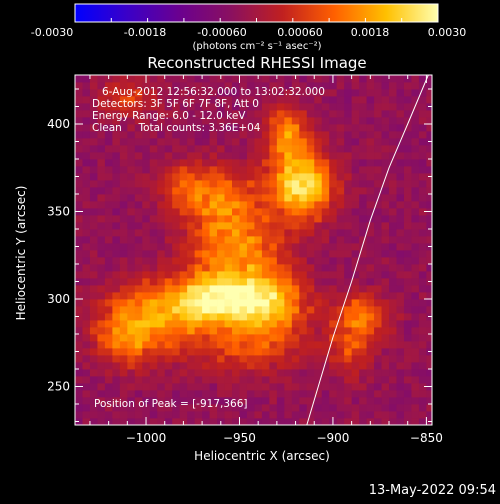 The width and height of the screenshot is (500, 504). What do you see at coordinates (52, 32) in the screenshot?
I see `colorbar-tick-label: -0.0030` at bounding box center [52, 32].